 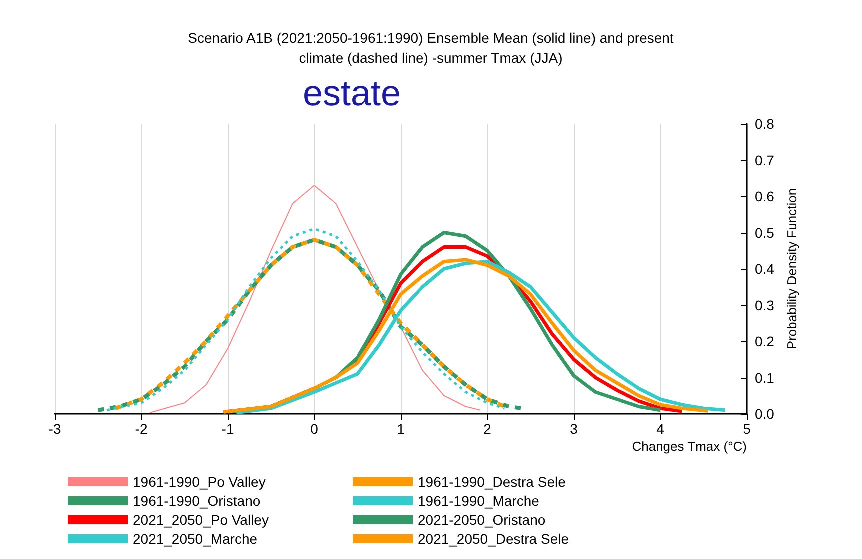 What do you see at coordinates (765, 378) in the screenshot?
I see `y-tick-label: 0.1` at bounding box center [765, 378].